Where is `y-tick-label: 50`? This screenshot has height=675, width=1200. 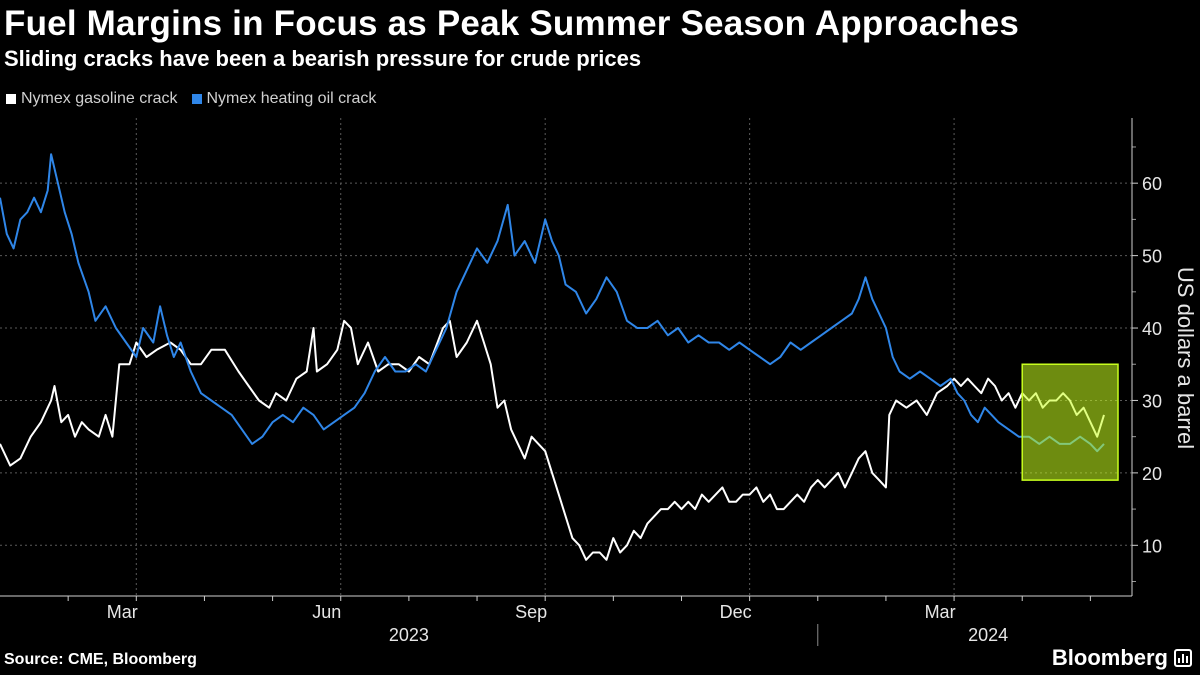
y-tick-label: 50 is located at coordinates (1152, 257).